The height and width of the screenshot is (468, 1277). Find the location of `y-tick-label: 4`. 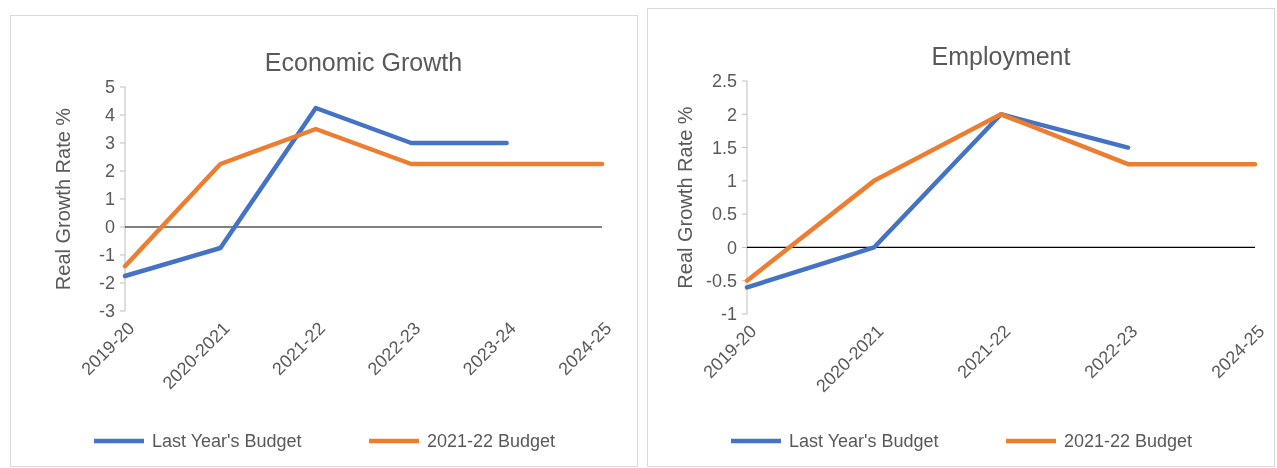

y-tick-label: 4 is located at coordinates (109, 115).